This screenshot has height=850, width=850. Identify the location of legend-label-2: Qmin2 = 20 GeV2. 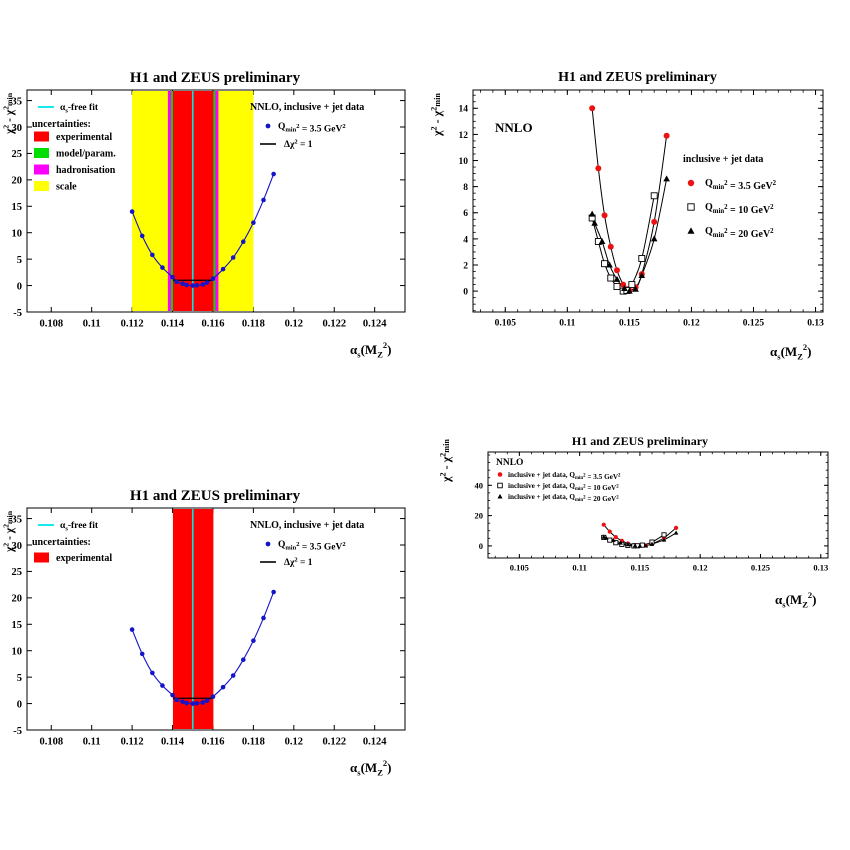
(739, 233).